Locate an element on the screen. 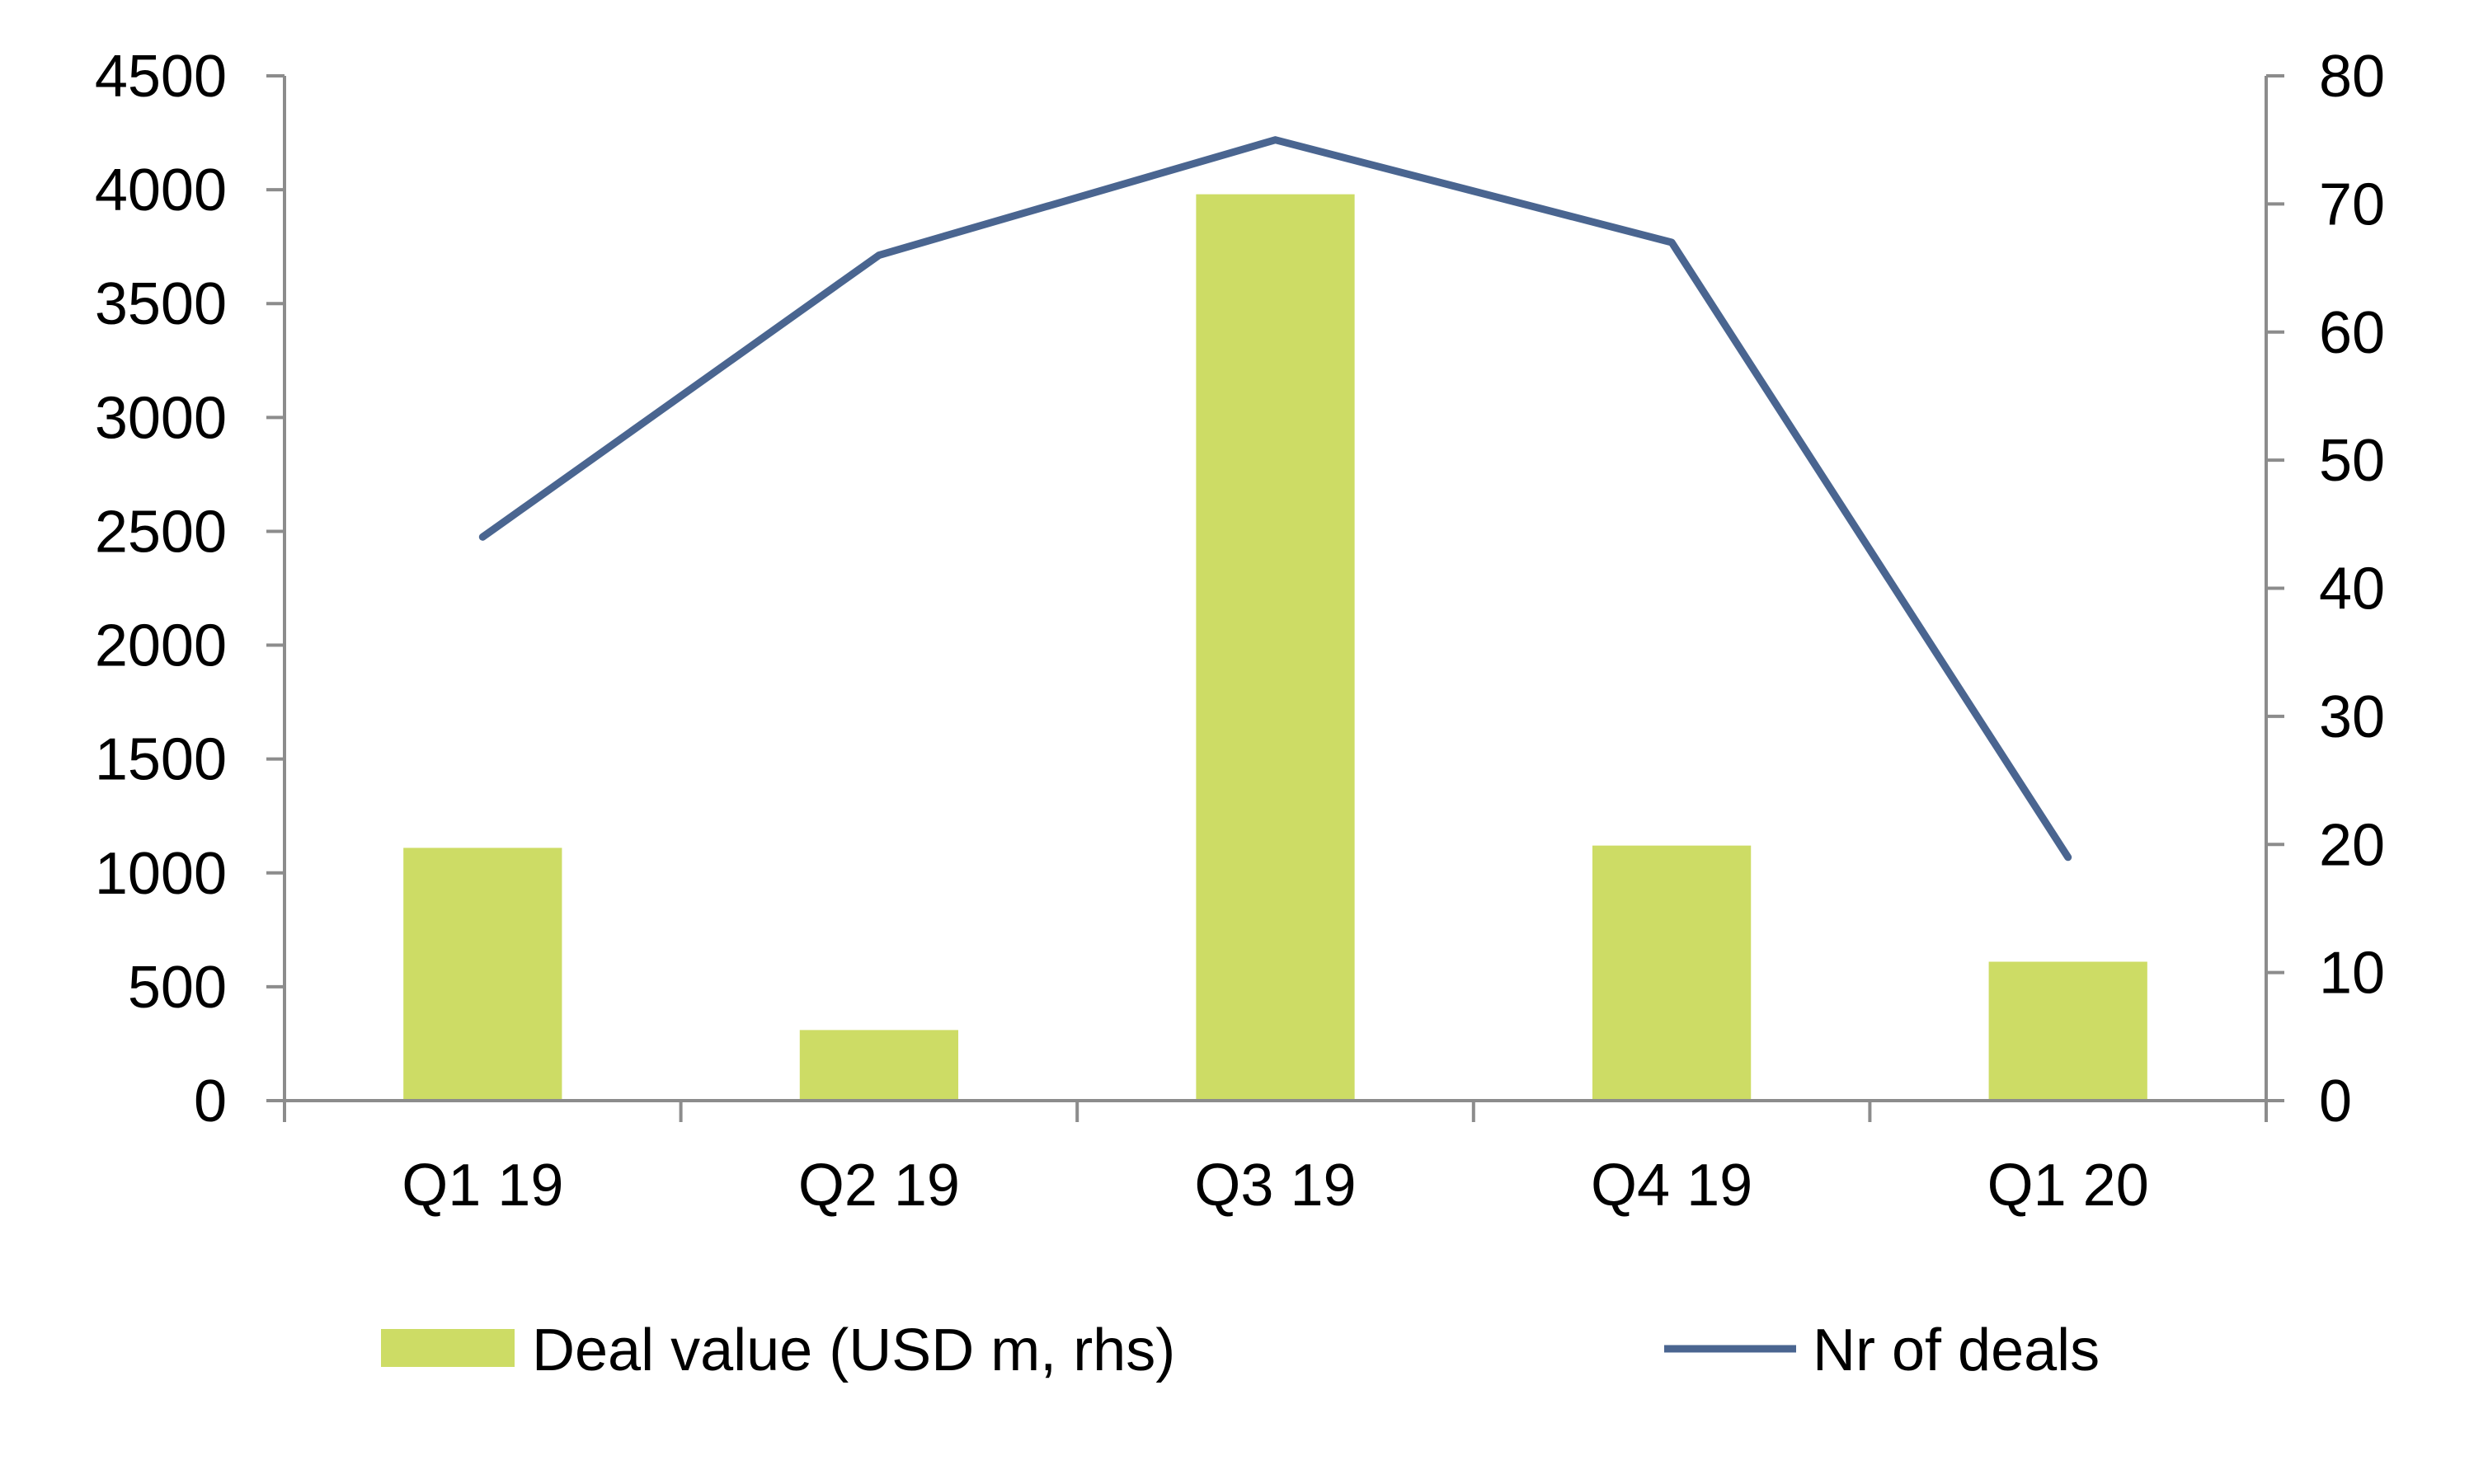 The height and width of the screenshot is (1484, 2474). legend-swatch-deal-value is located at coordinates (448, 1348).